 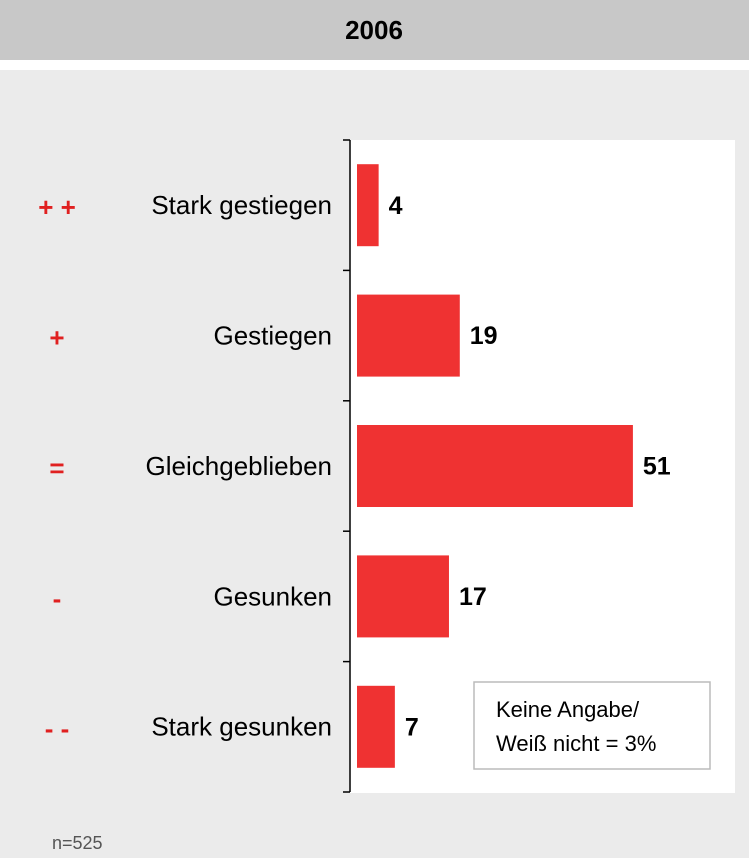 I want to click on value-label: 19, so click(x=484, y=336).